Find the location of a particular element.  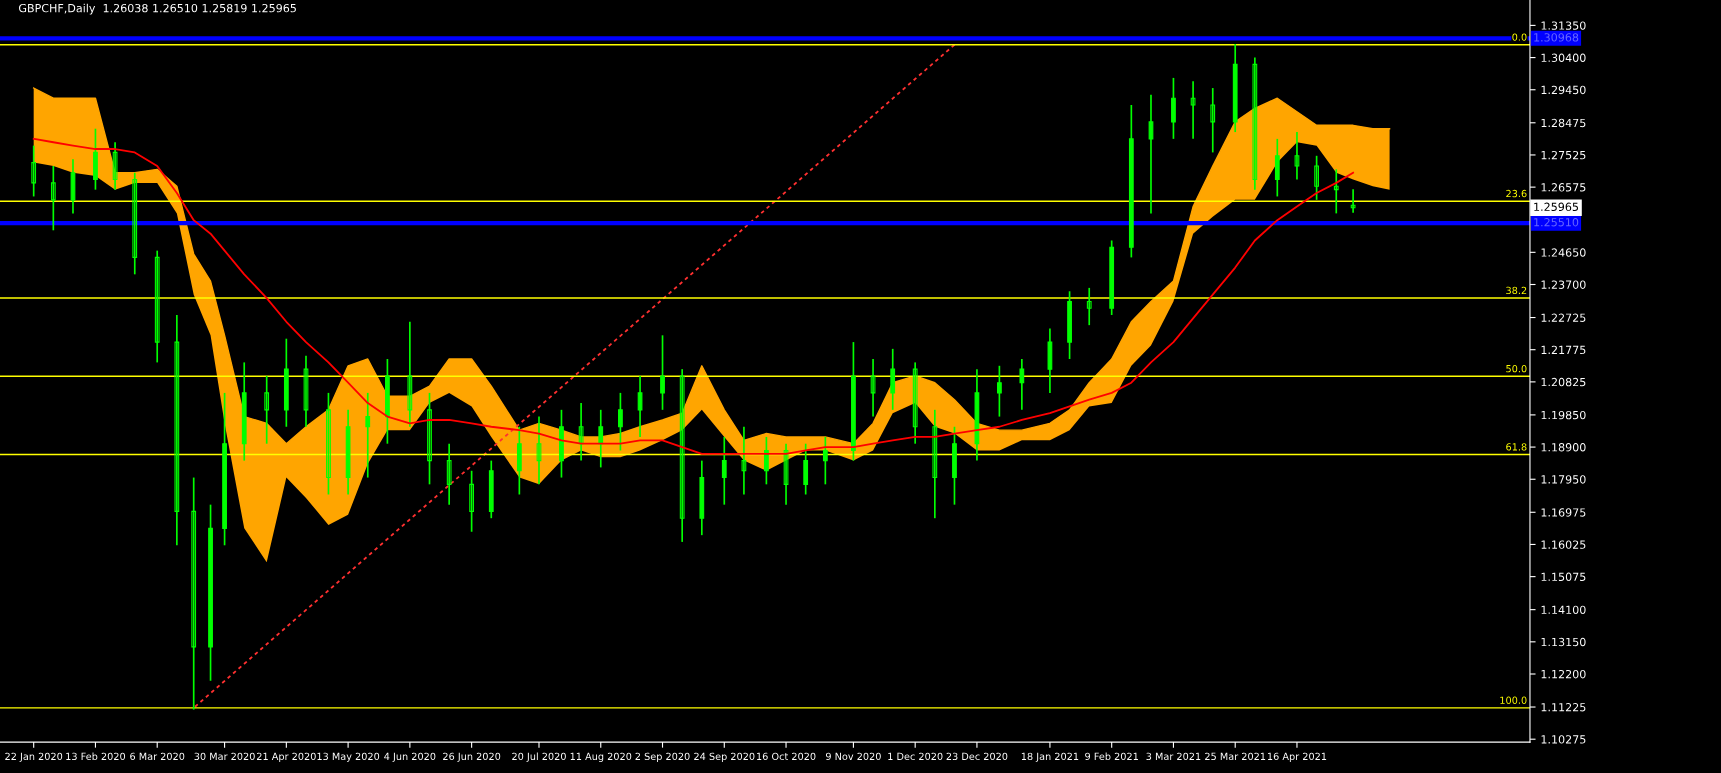

y-tick-label: 1.22725 is located at coordinates (1563, 317).